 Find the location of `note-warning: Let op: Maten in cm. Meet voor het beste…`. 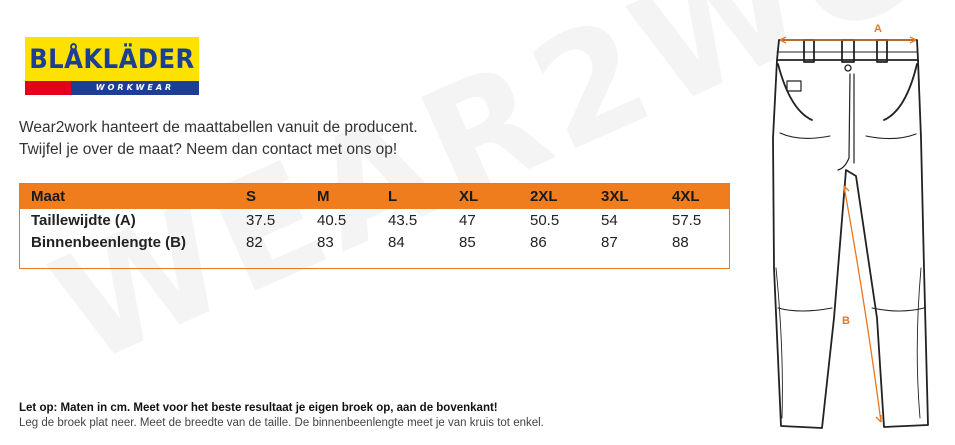

note-warning: Let op: Maten in cm. Meet voor het beste… is located at coordinates (258, 408).